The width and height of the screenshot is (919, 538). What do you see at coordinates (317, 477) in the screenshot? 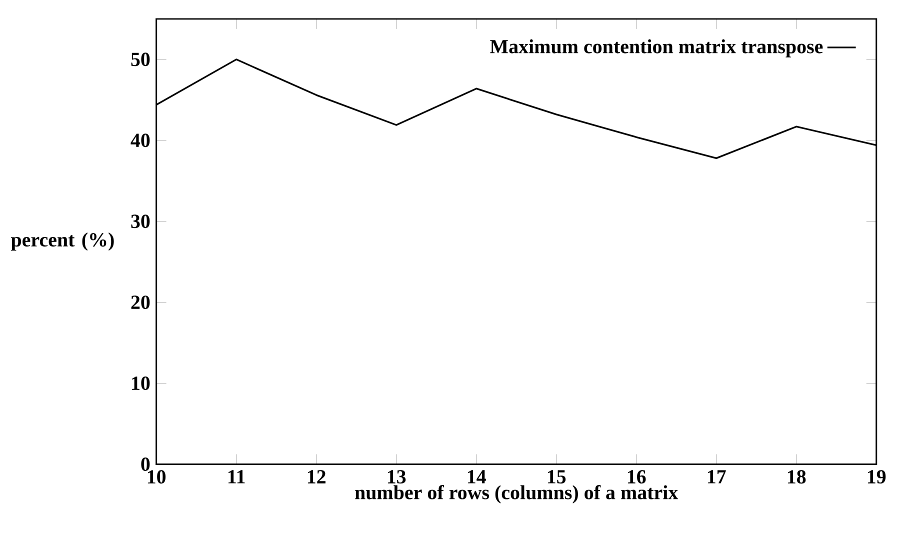
I see `x-tick-label: 12` at bounding box center [317, 477].